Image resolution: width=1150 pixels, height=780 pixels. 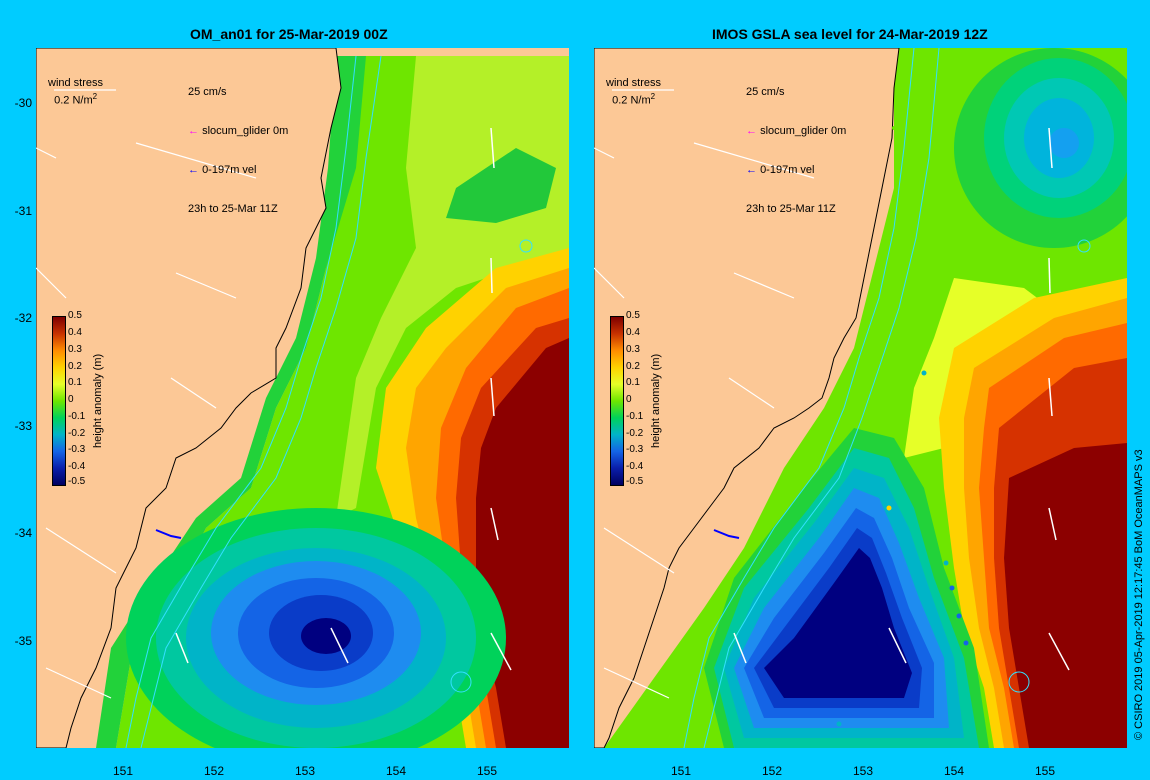 What do you see at coordinates (289, 34) in the screenshot?
I see `panel-1-title: OM_an01 for 25-Mar-2019 00Z` at bounding box center [289, 34].